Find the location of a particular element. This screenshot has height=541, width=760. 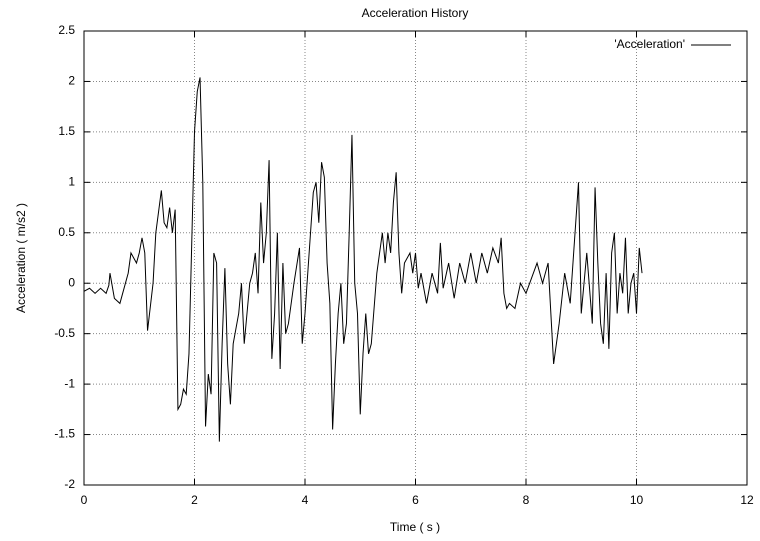

x-tick-label: 0 is located at coordinates (84, 500).